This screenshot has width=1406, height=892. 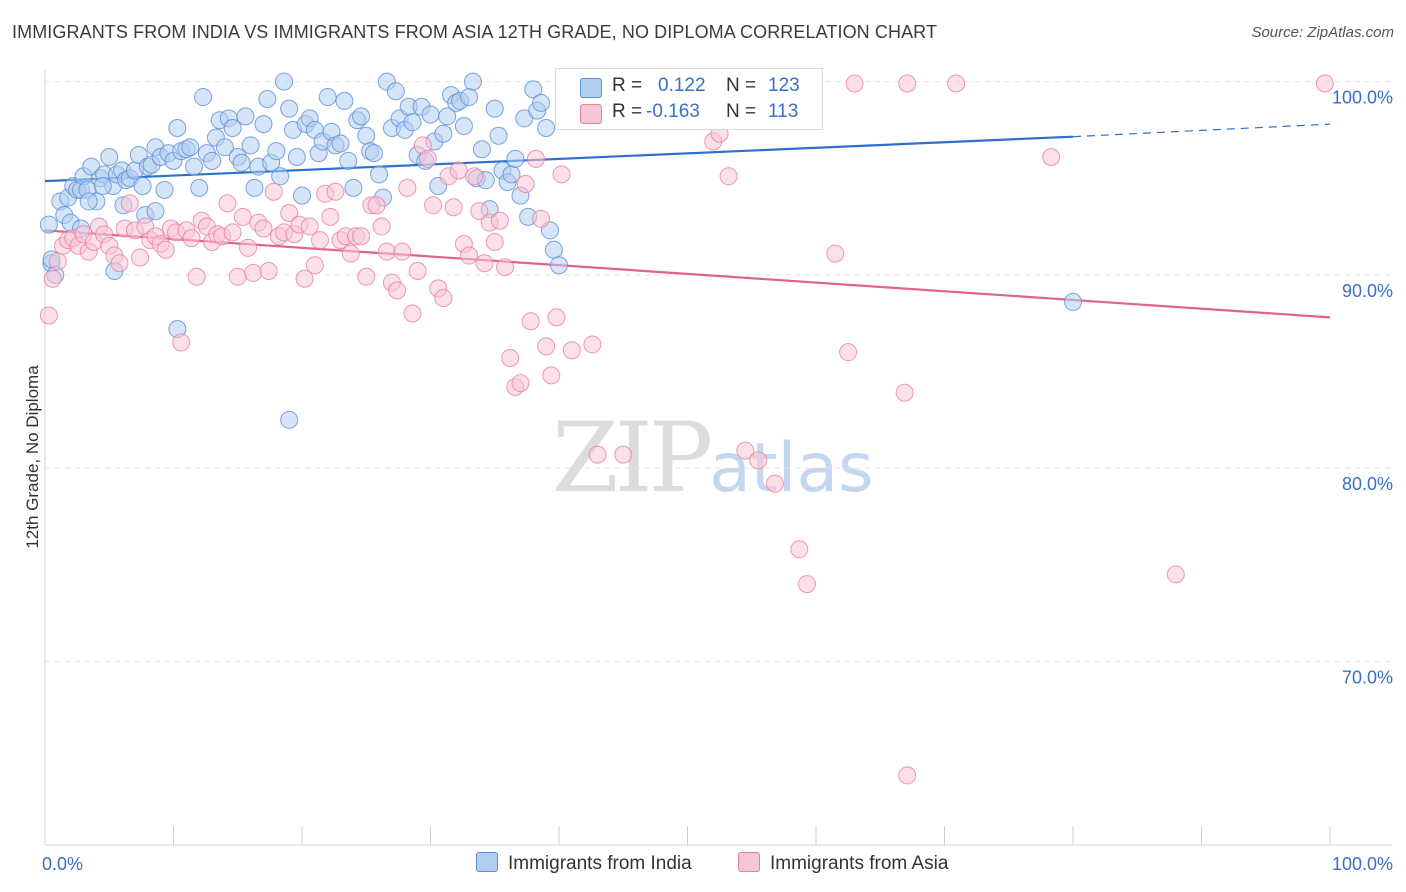 I want to click on y-tick-label-0: 100.0%, so click(x=1362, y=98).